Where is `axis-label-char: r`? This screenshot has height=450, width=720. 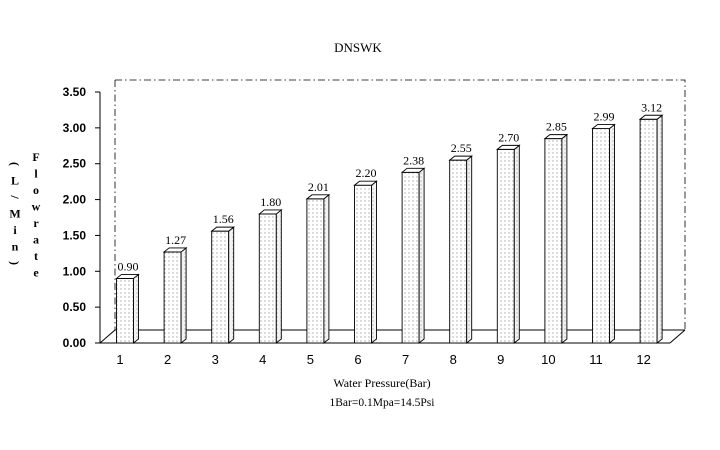
axis-label-char: r is located at coordinates (36, 223).